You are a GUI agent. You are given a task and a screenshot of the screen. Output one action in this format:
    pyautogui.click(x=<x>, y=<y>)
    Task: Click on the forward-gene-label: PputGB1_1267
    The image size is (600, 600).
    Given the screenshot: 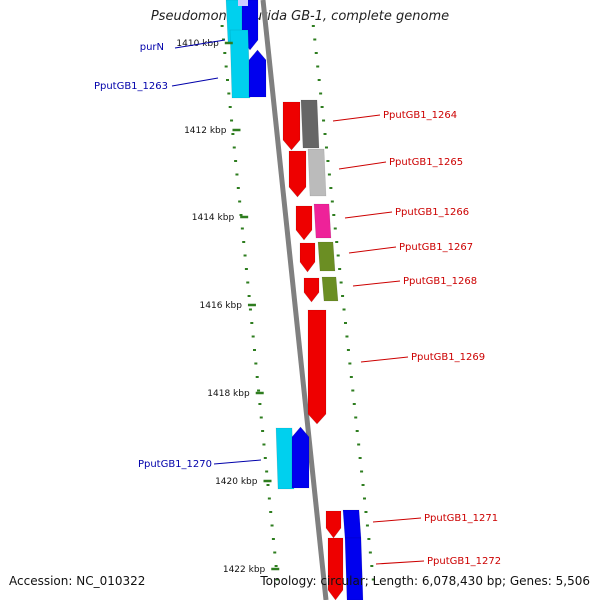 What is the action you would take?
    pyautogui.click(x=436, y=247)
    